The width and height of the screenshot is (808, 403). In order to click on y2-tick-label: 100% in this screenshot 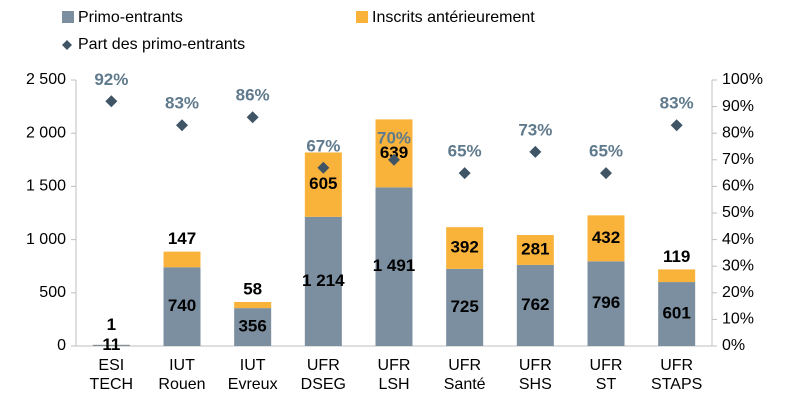, I will do `click(742, 79)`.